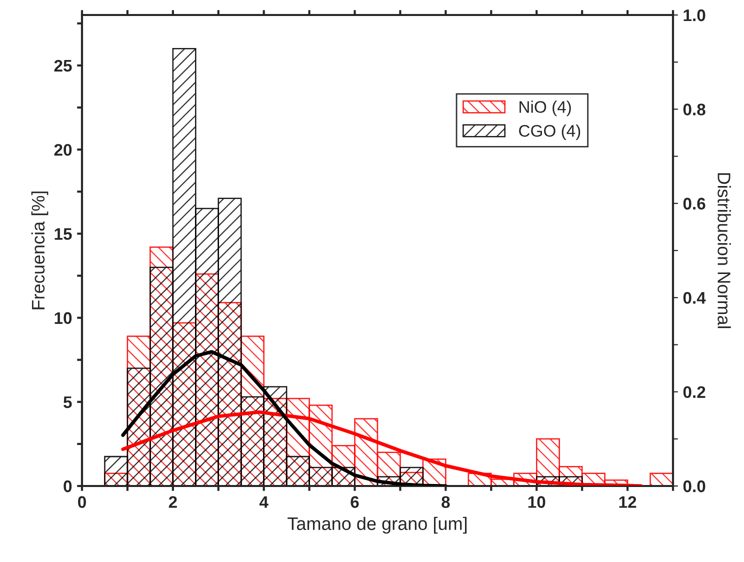 This screenshot has width=744, height=562. What do you see at coordinates (724, 250) in the screenshot?
I see `y2-axis-title: Distribucion Normal` at bounding box center [724, 250].